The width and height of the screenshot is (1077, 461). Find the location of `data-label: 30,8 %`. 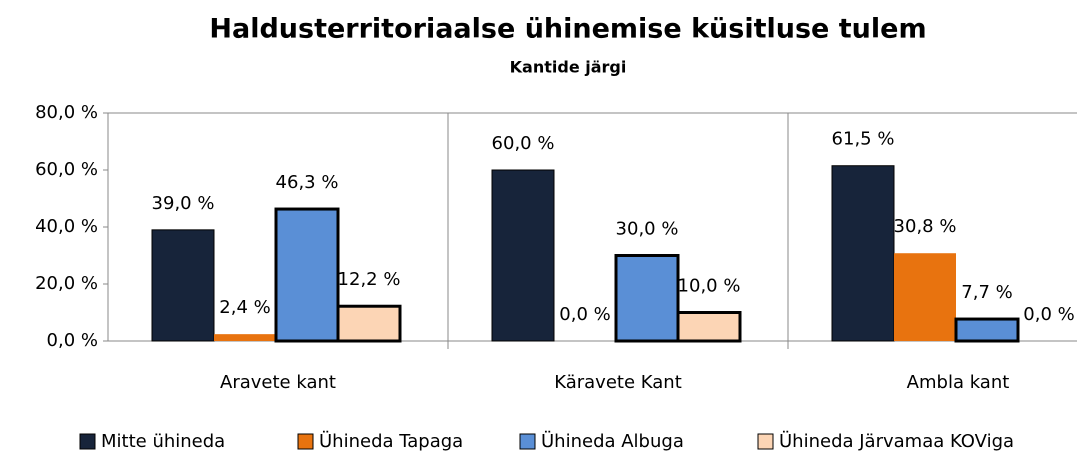

data-label: 30,8 % is located at coordinates (925, 226).